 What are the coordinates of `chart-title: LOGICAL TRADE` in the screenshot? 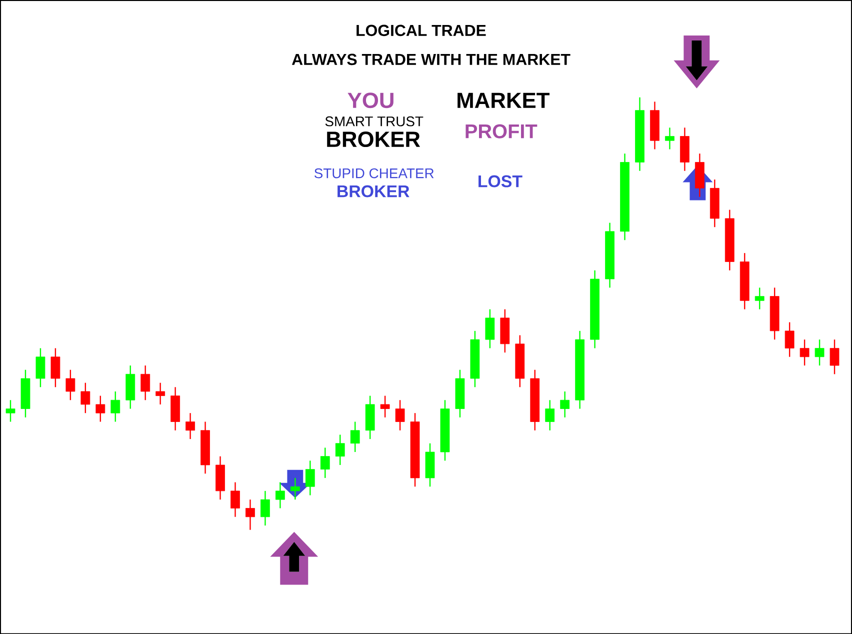 It's located at (421, 30).